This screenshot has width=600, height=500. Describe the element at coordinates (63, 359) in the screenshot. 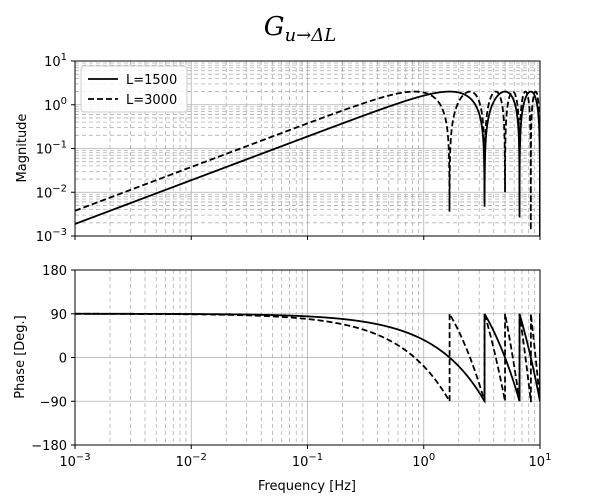

I see `phase-ytick-label: 0` at that location.